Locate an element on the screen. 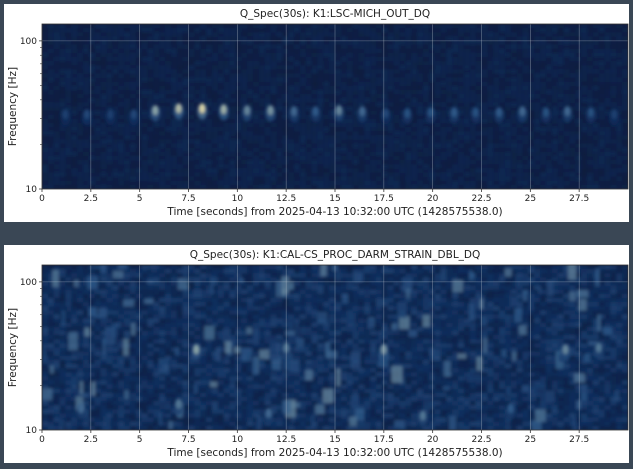 The width and height of the screenshot is (633, 469). feature-blob is located at coordinates (86, 114).